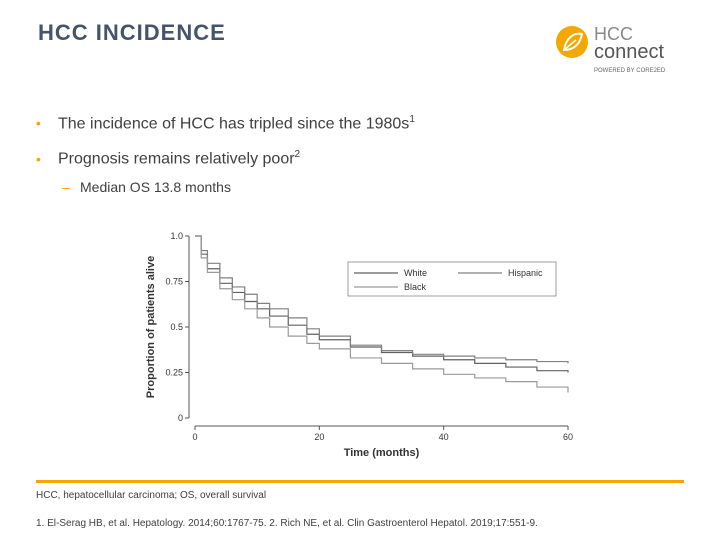  Describe the element at coordinates (613, 34) in the screenshot. I see `logo-line1: HCC` at that location.